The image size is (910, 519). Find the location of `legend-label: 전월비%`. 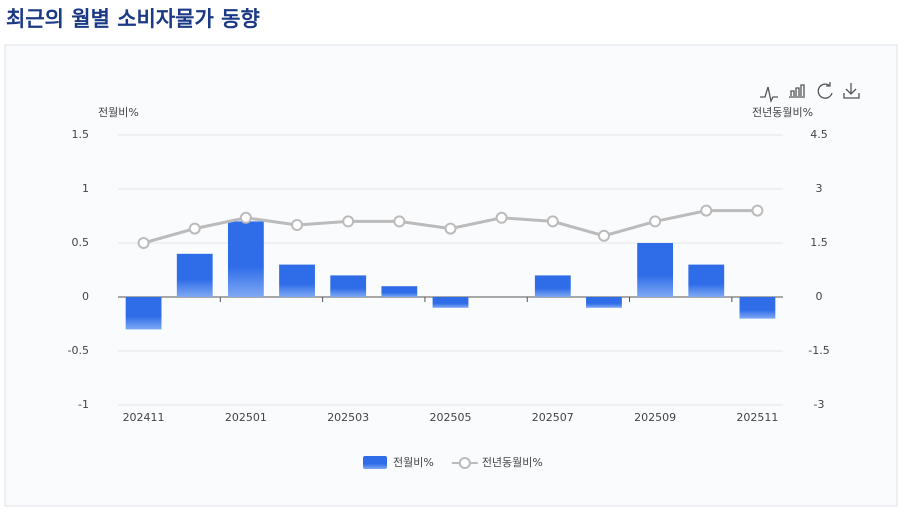

legend-label: 전월비% is located at coordinates (413, 462).